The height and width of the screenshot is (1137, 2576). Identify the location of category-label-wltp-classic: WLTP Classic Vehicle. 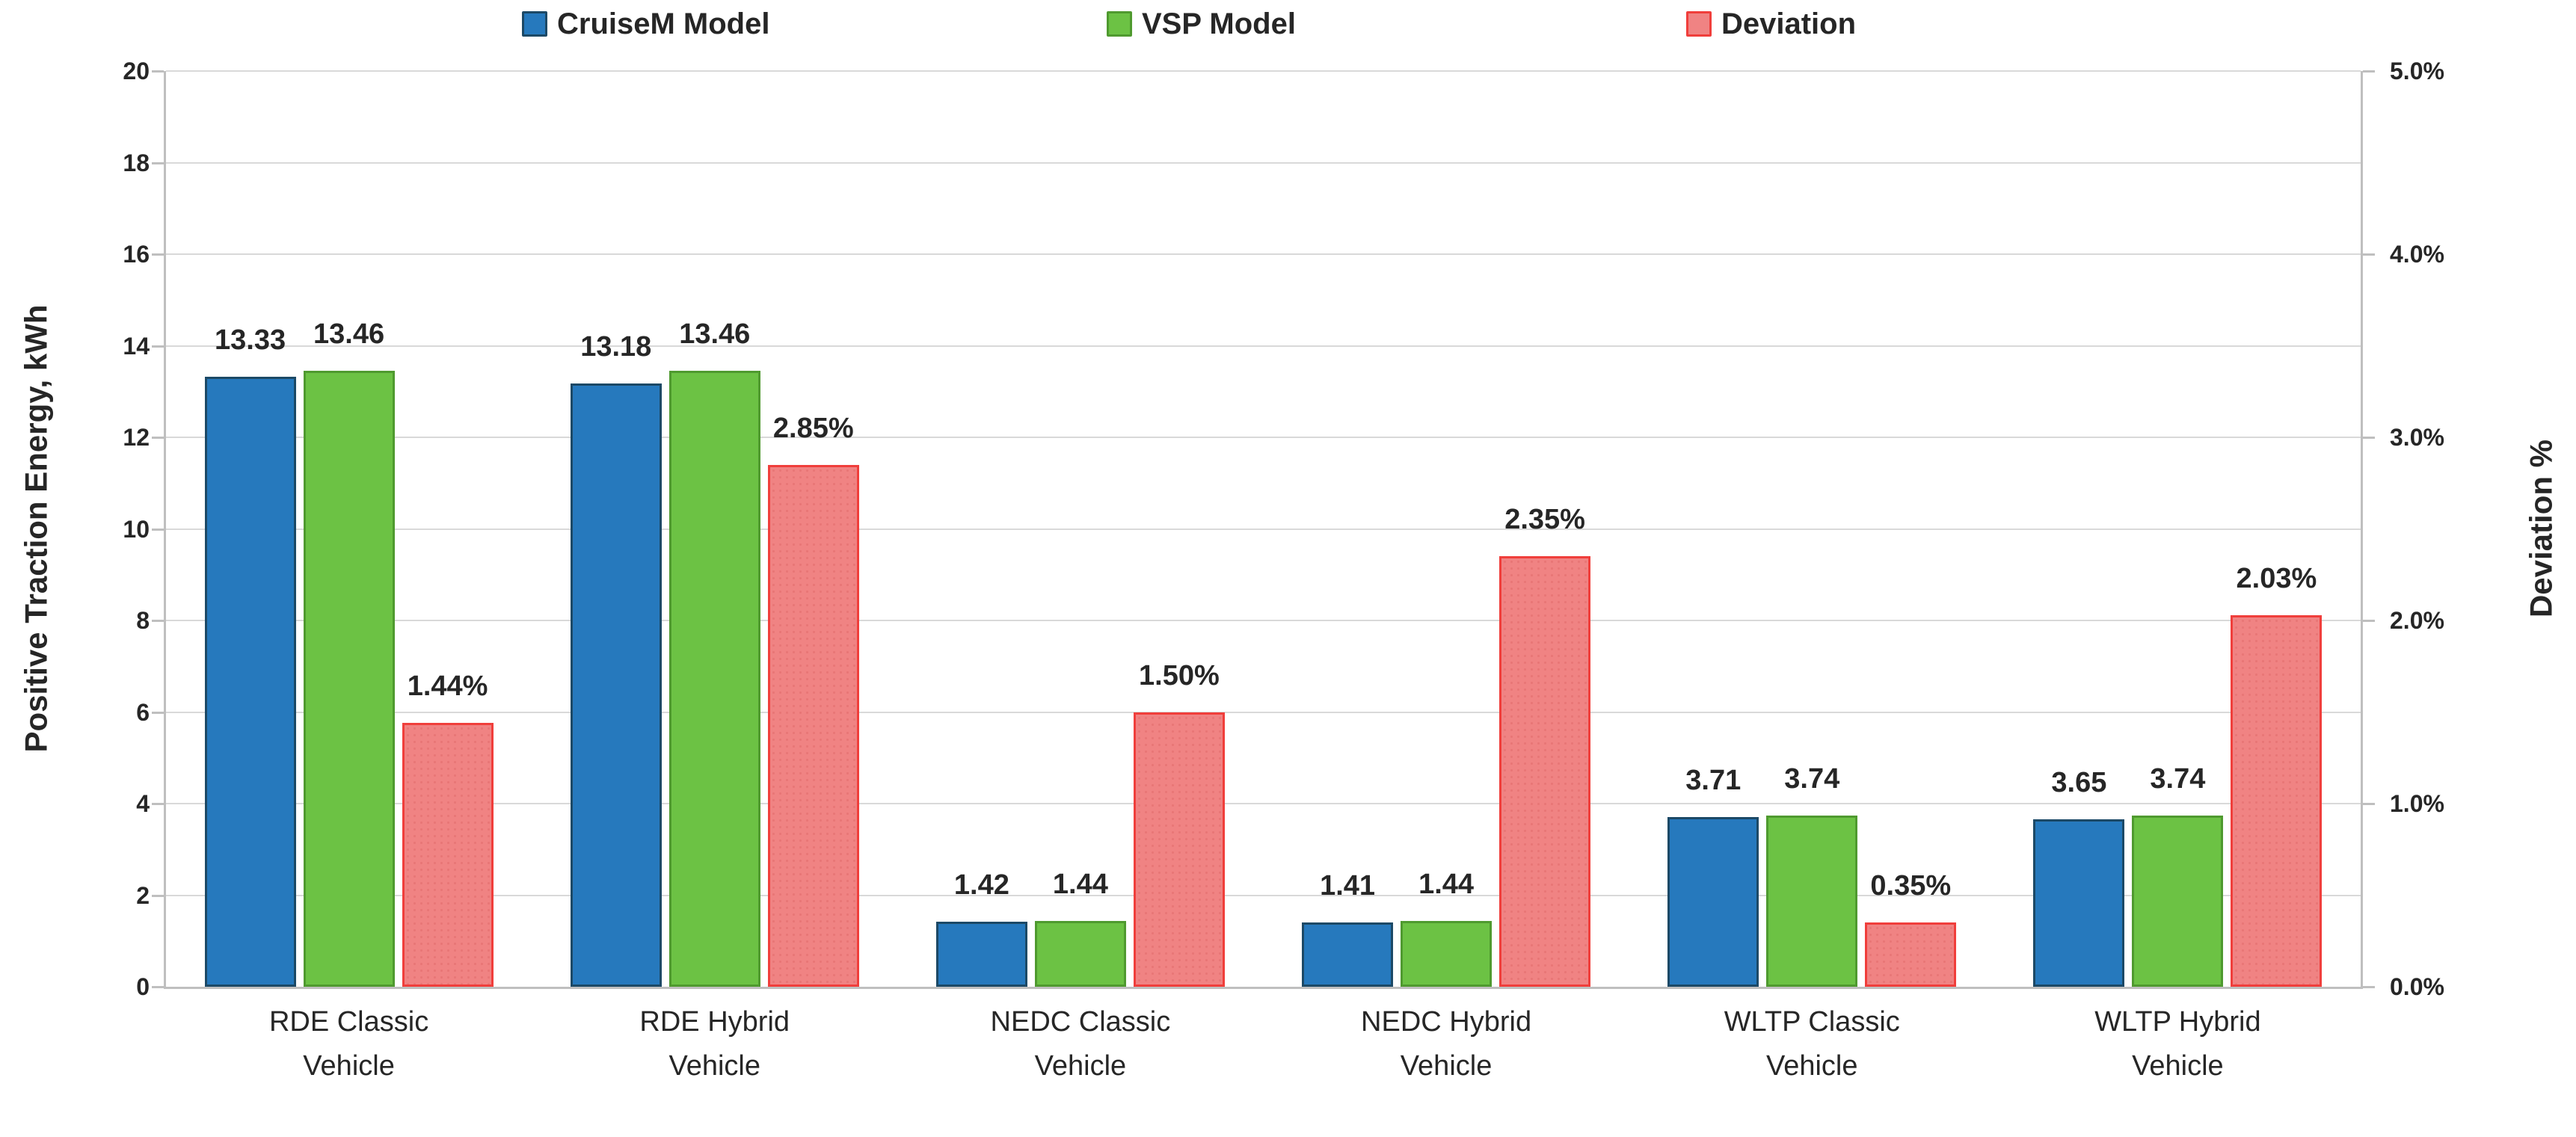
(1812, 1044).